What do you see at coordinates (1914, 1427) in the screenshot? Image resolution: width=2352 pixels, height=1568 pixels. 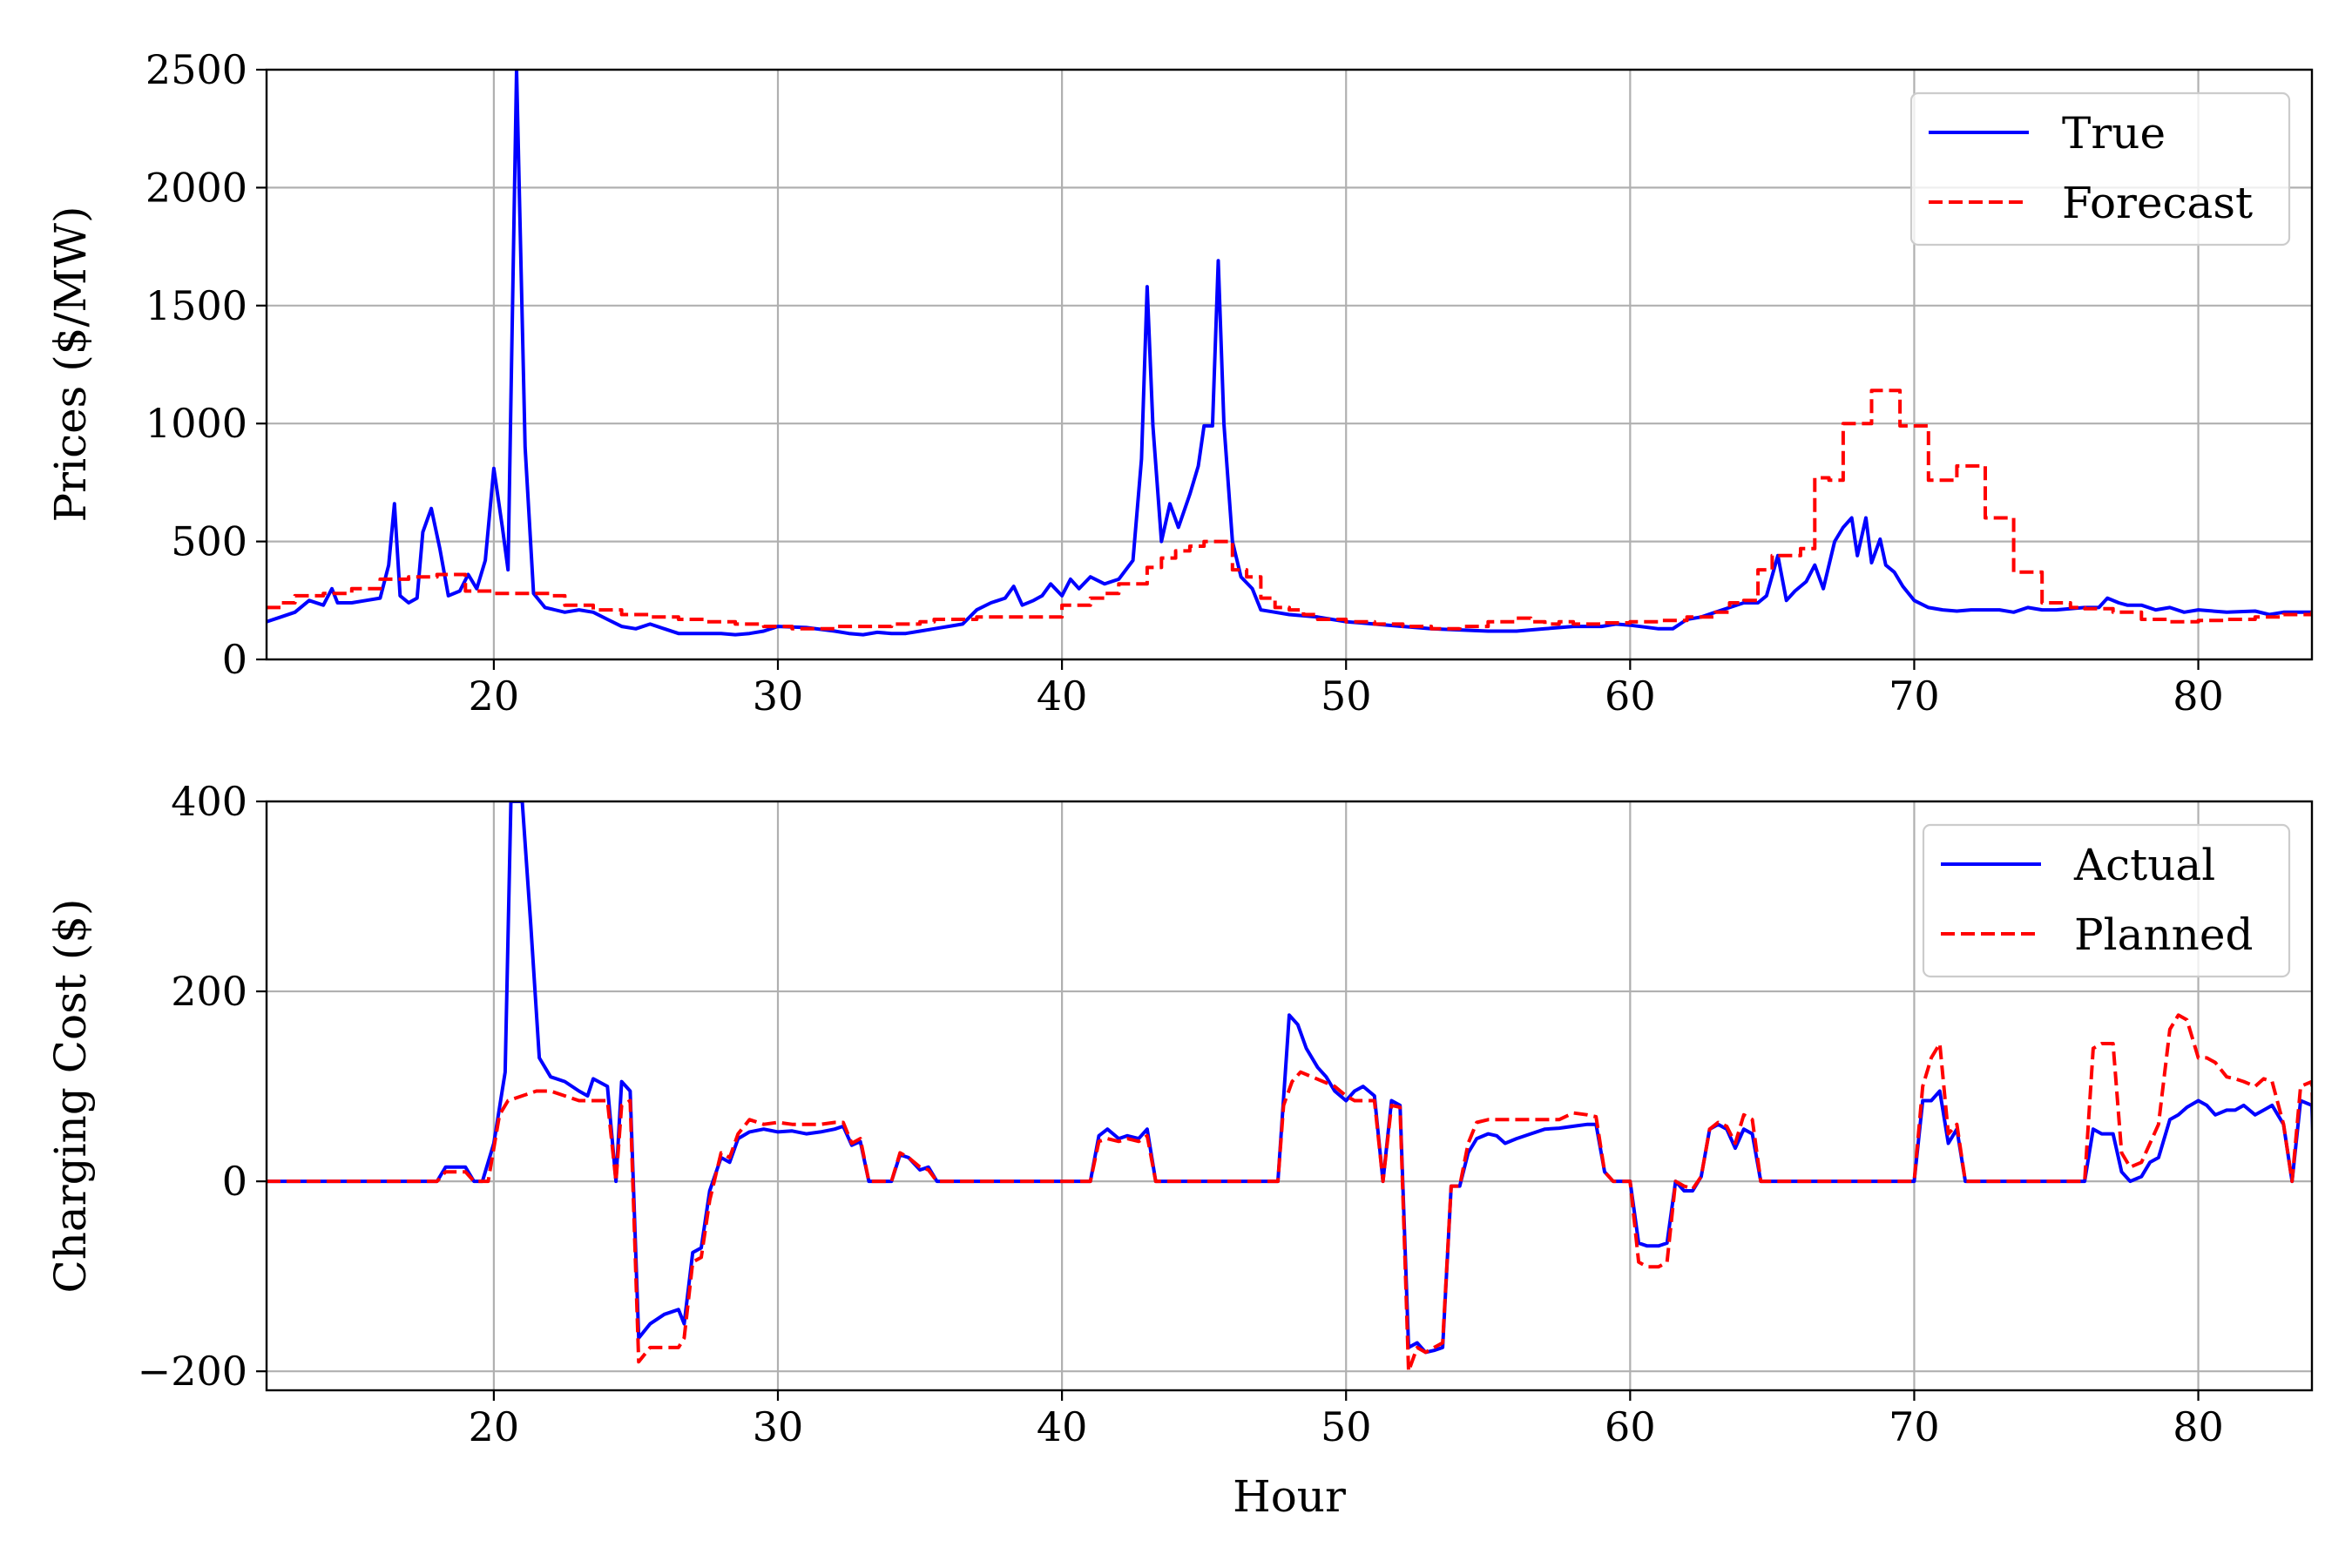 I see `cost-x-tick-label: 70` at bounding box center [1914, 1427].